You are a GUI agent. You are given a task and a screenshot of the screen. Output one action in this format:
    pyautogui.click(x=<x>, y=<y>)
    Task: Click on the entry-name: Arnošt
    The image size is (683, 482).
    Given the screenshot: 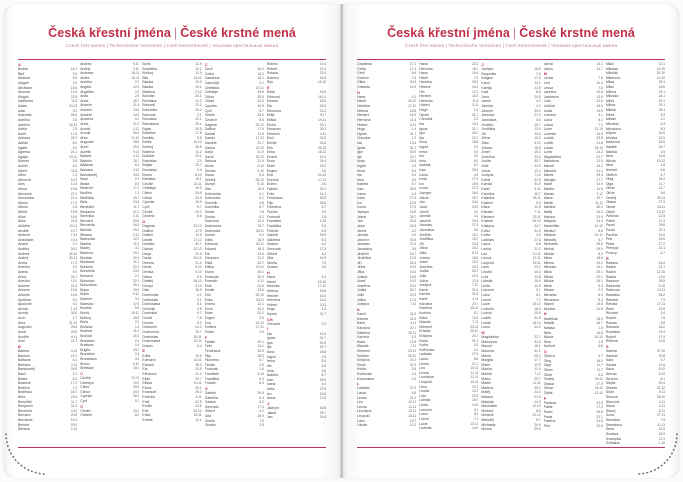 What is the action you would take?
    pyautogui.click(x=85, y=133)
    